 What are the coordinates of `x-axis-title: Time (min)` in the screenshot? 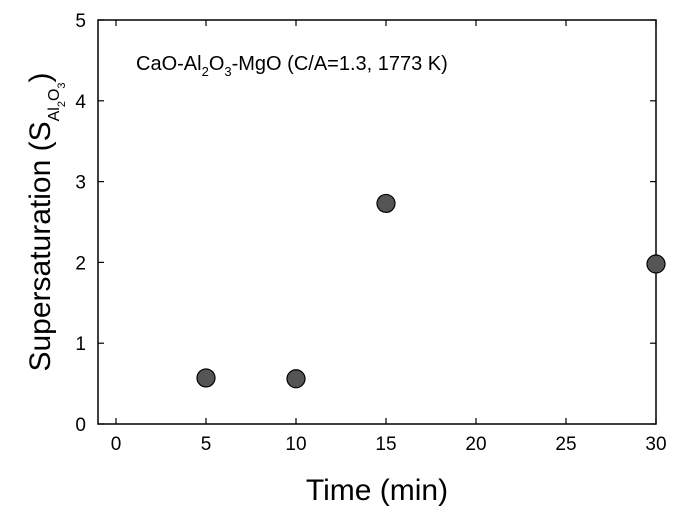 It's located at (377, 490).